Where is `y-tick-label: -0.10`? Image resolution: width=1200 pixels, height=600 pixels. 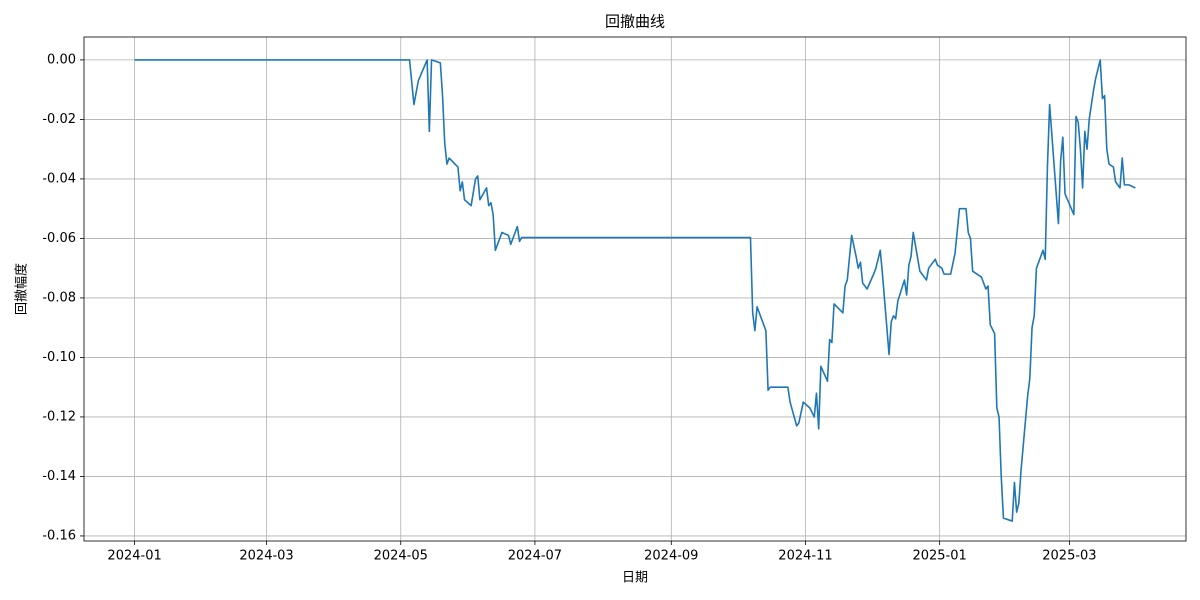
y-tick-label: -0.10 is located at coordinates (59, 357).